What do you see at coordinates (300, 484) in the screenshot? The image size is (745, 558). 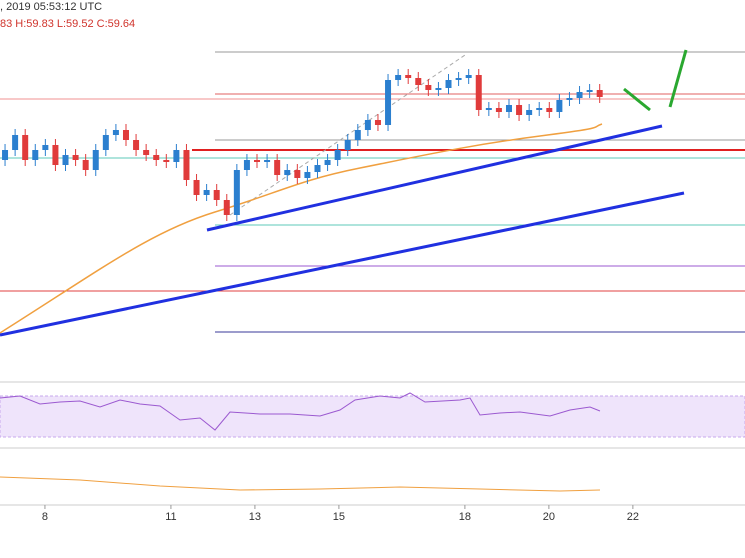 I see `volume-average` at bounding box center [300, 484].